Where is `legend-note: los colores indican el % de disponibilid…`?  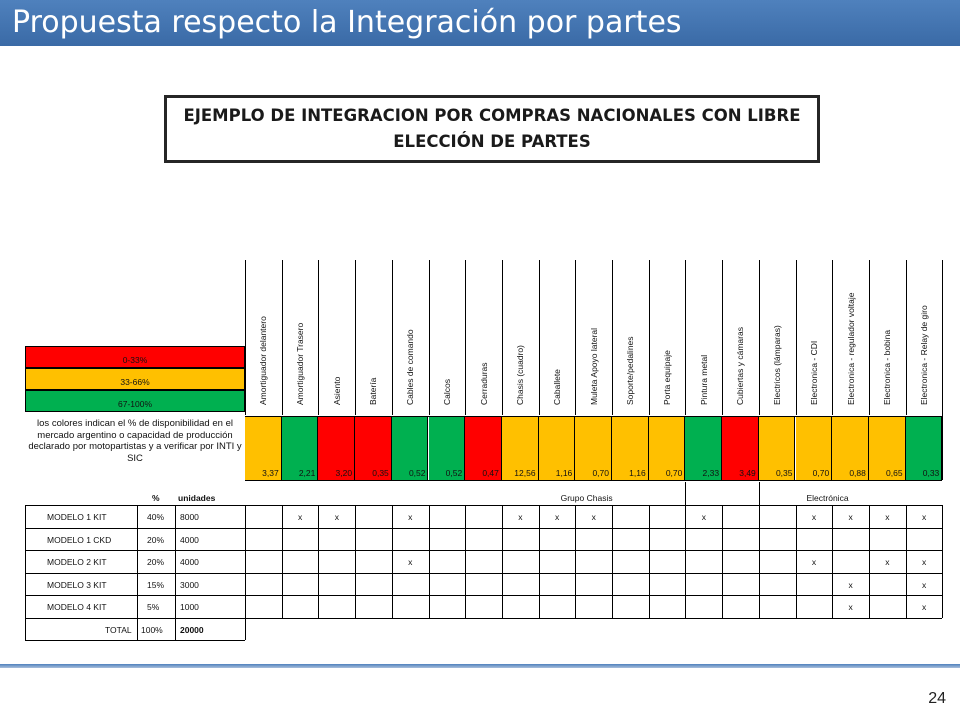 legend-note: los colores indican el % de disponibilid… is located at coordinates (135, 441).